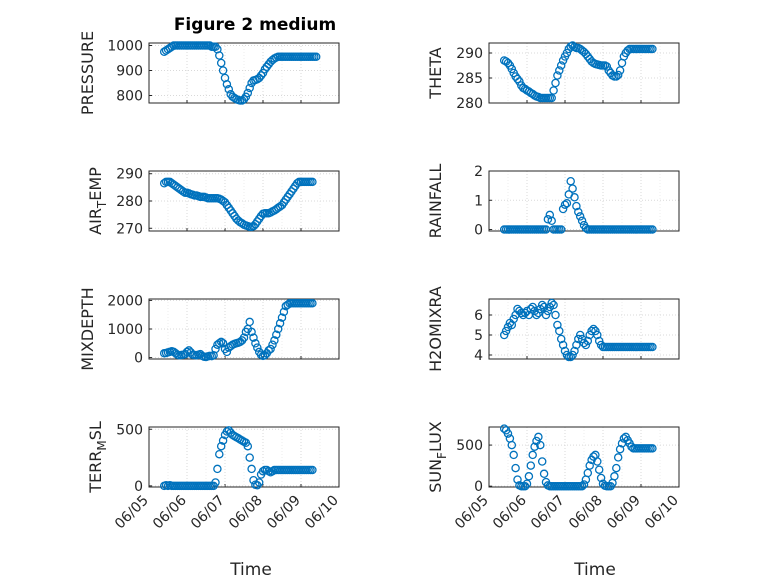 The width and height of the screenshot is (778, 583). Describe the element at coordinates (662, 513) in the screenshot. I see `x-tick-label: 06/10` at that location.